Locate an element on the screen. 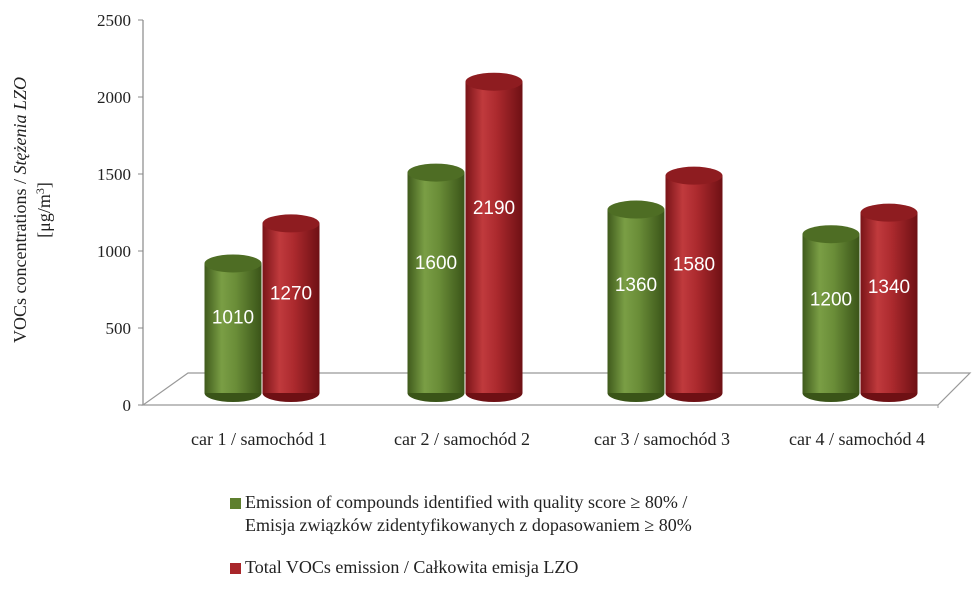 Image resolution: width=975 pixels, height=593 pixels. y-tick-label: 0 is located at coordinates (127, 405).